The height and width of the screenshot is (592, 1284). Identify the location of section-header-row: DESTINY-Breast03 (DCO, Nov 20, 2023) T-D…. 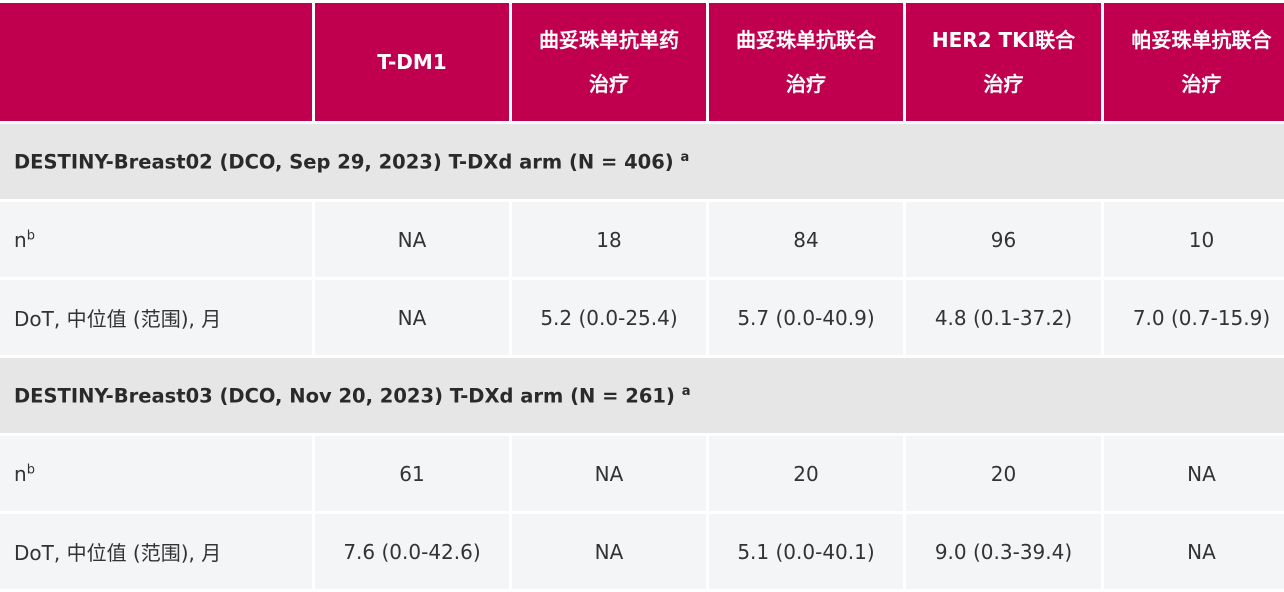
(642, 395).